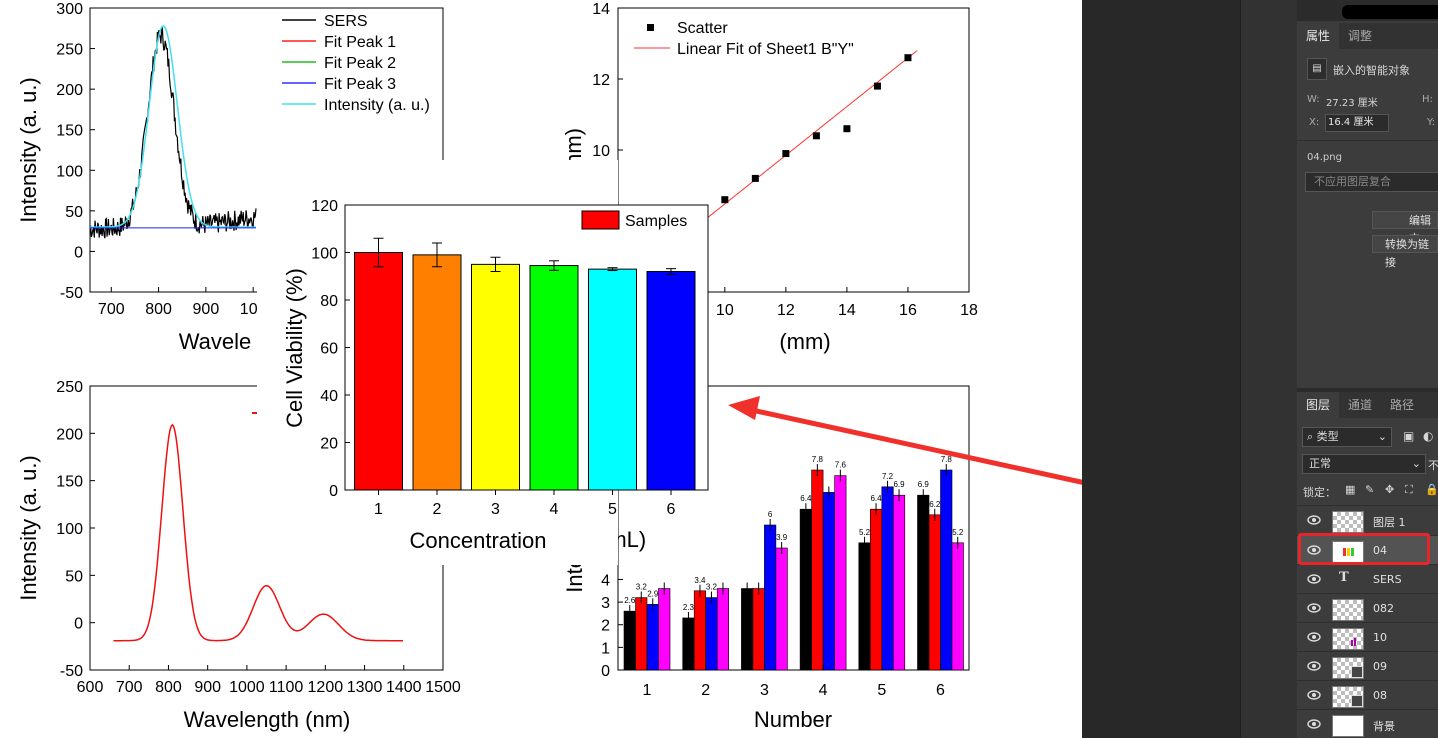  What do you see at coordinates (605, 603) in the screenshot?
I see `y-tick-label: 3` at bounding box center [605, 603].